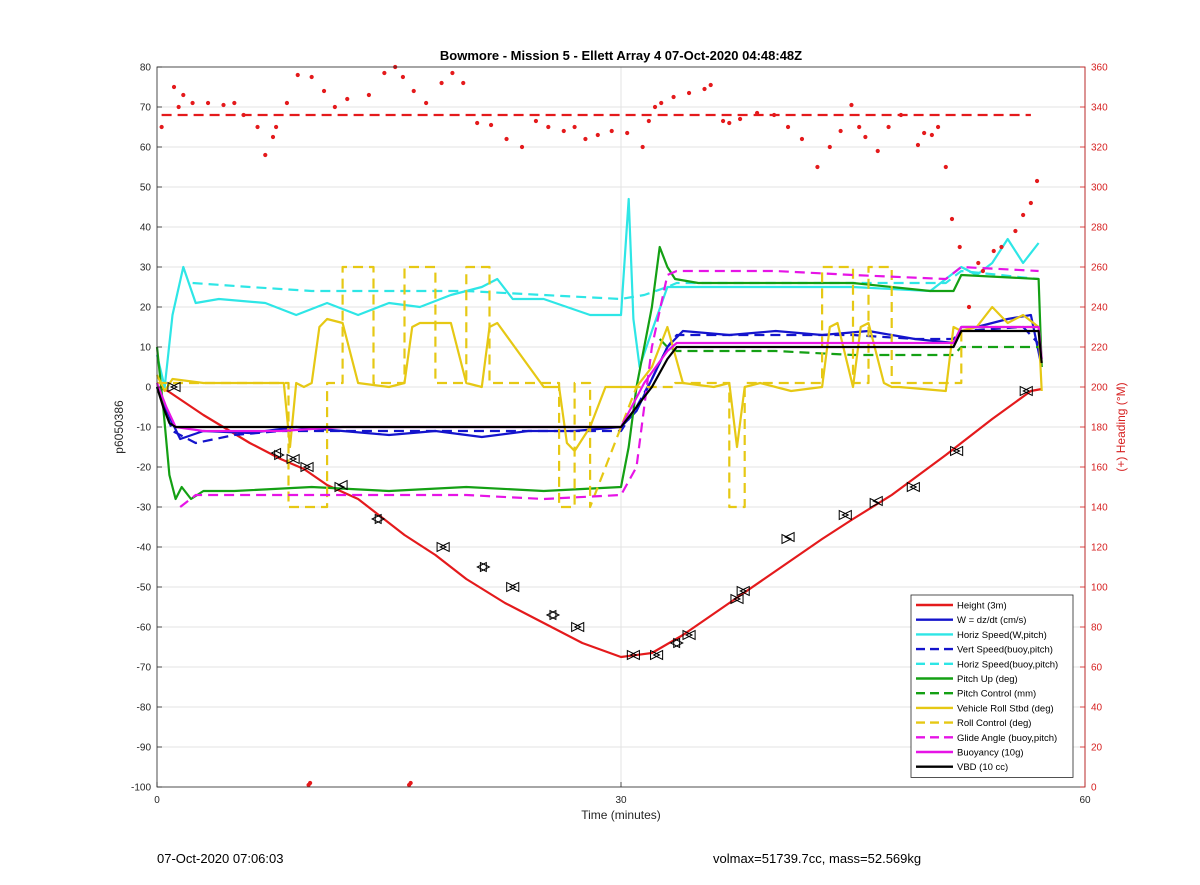 The image size is (1200, 885). What do you see at coordinates (817, 858) in the screenshot?
I see `footer-vehicle-params: volmax=51739.7cc, mass=52.569kg` at bounding box center [817, 858].